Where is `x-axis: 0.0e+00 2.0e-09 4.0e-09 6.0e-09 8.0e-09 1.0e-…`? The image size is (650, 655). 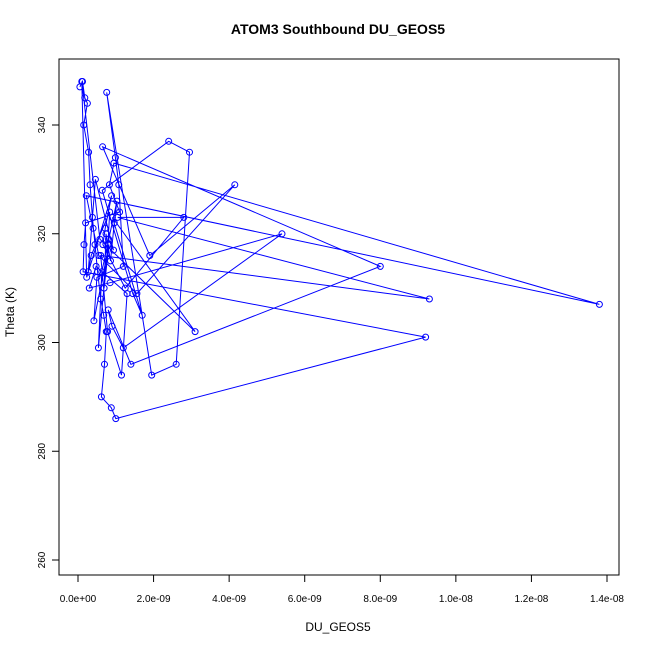
x-axis: 0.0e+00 2.0e-09 4.0e-09 6.0e-09 8.0e-09 1.0e-… is located at coordinates (342, 589).